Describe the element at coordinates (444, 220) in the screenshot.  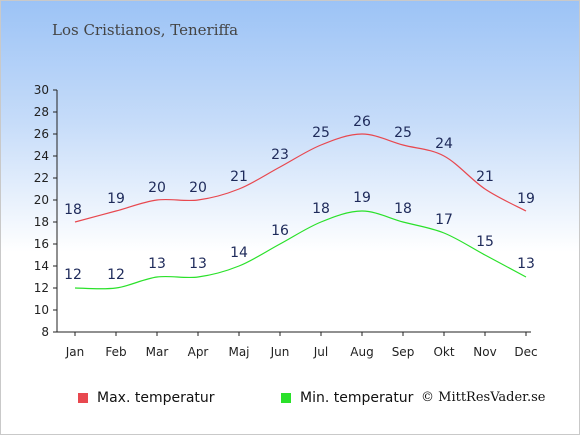
I see `data-label-min: 17` at that location.